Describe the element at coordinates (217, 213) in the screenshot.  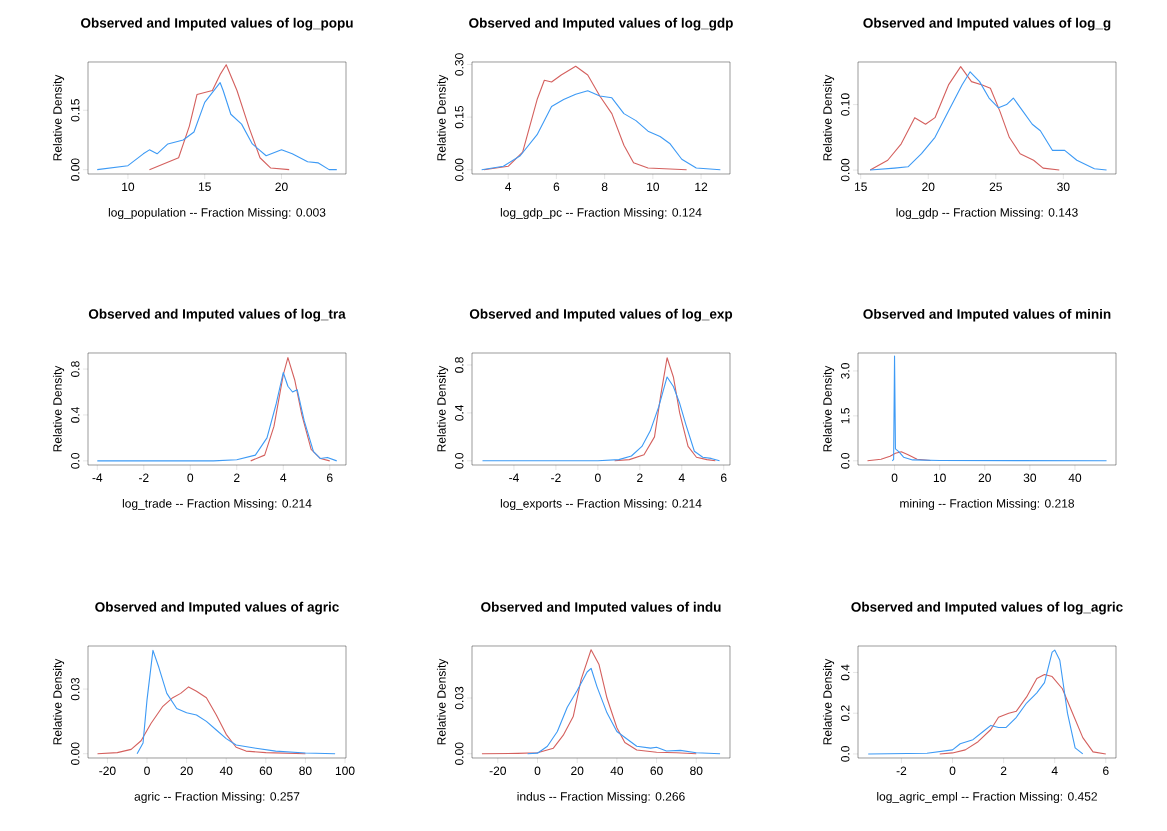
I see `x-axis-title: log_population -- Fraction Missing: 0.003` at that location.